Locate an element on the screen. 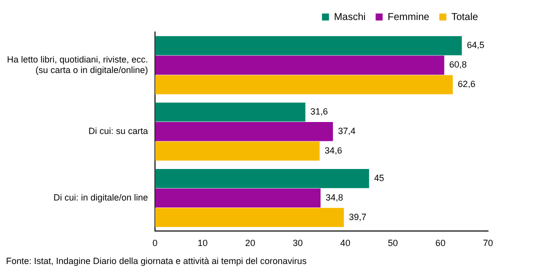 The image size is (548, 280). y-tick-label: Di cui: su carta is located at coordinates (118, 131).